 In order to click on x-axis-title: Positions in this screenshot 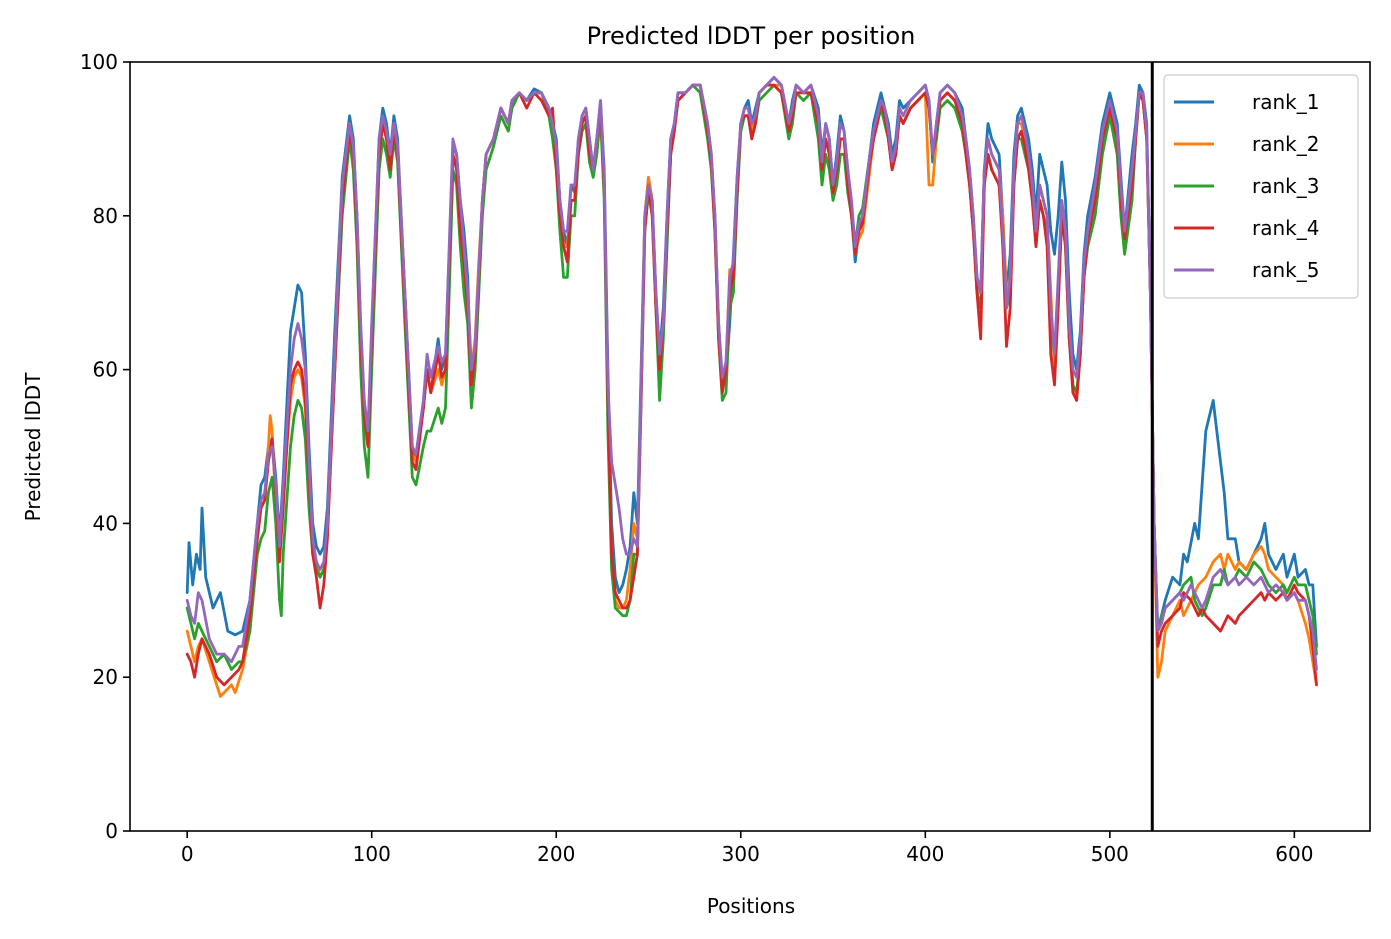, I will do `click(751, 906)`.